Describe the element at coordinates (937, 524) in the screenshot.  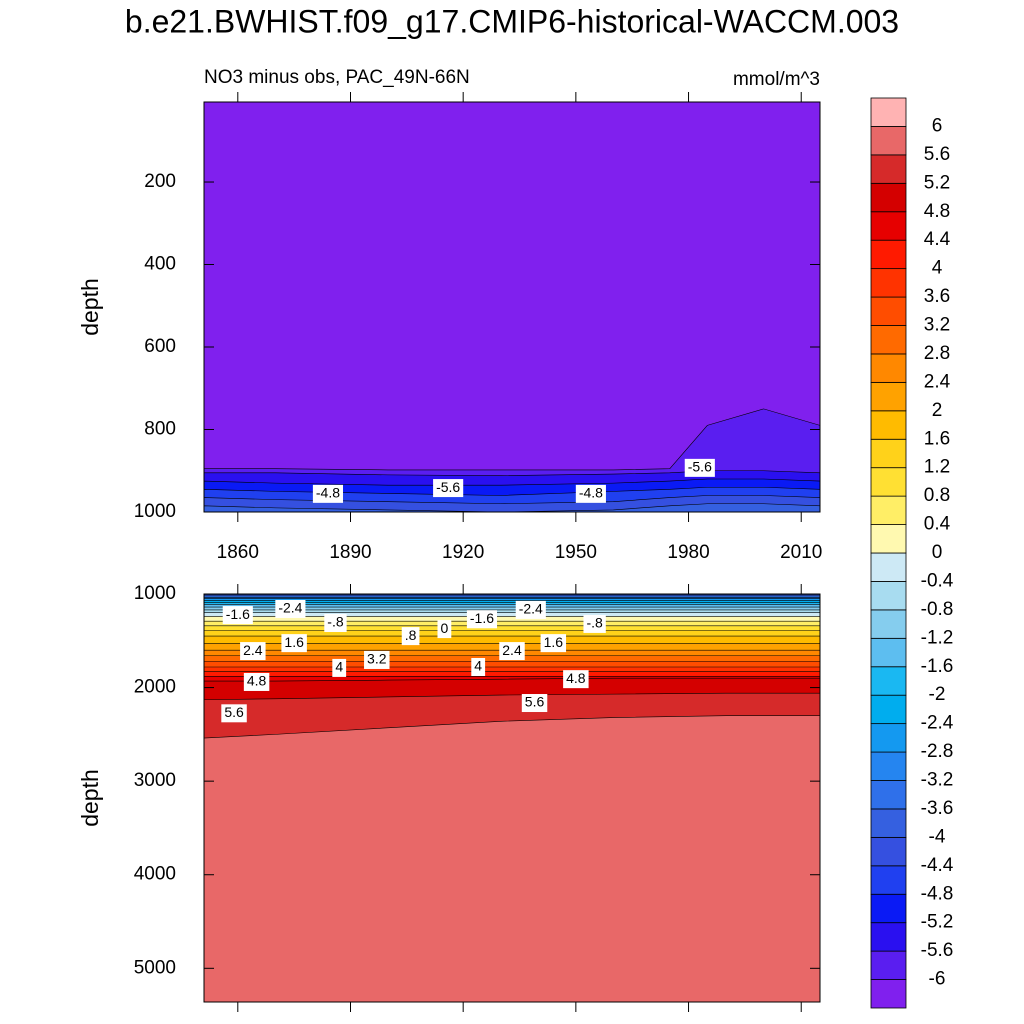
I see `colorbar-label: 0.4` at that location.